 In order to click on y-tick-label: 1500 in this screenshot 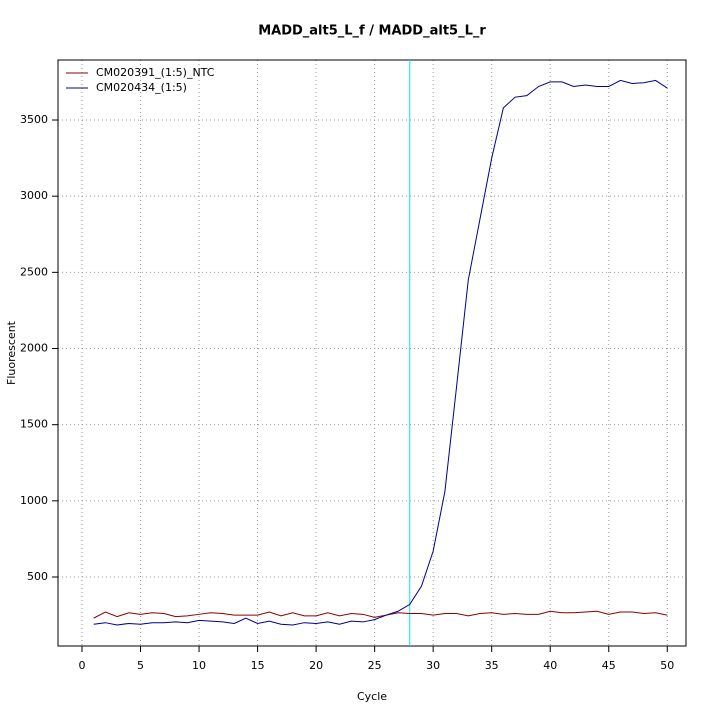, I will do `click(34, 424)`.